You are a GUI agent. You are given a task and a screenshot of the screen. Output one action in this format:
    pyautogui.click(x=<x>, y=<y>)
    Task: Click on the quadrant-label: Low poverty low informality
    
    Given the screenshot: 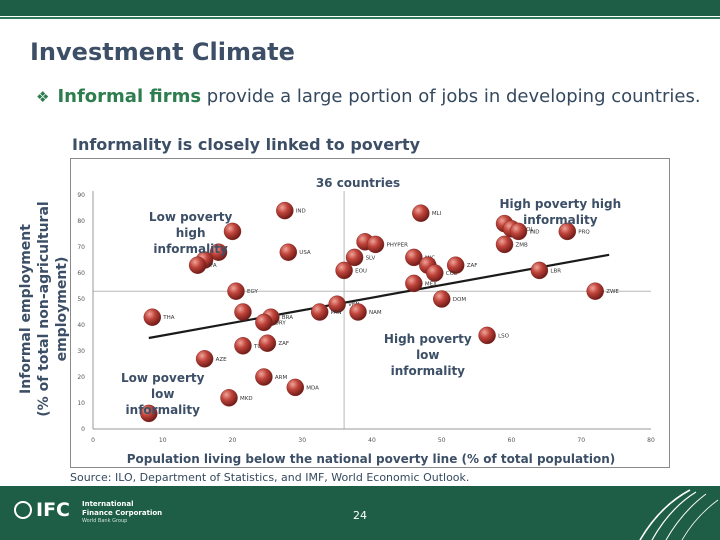 What is the action you would take?
    pyautogui.click(x=163, y=394)
    